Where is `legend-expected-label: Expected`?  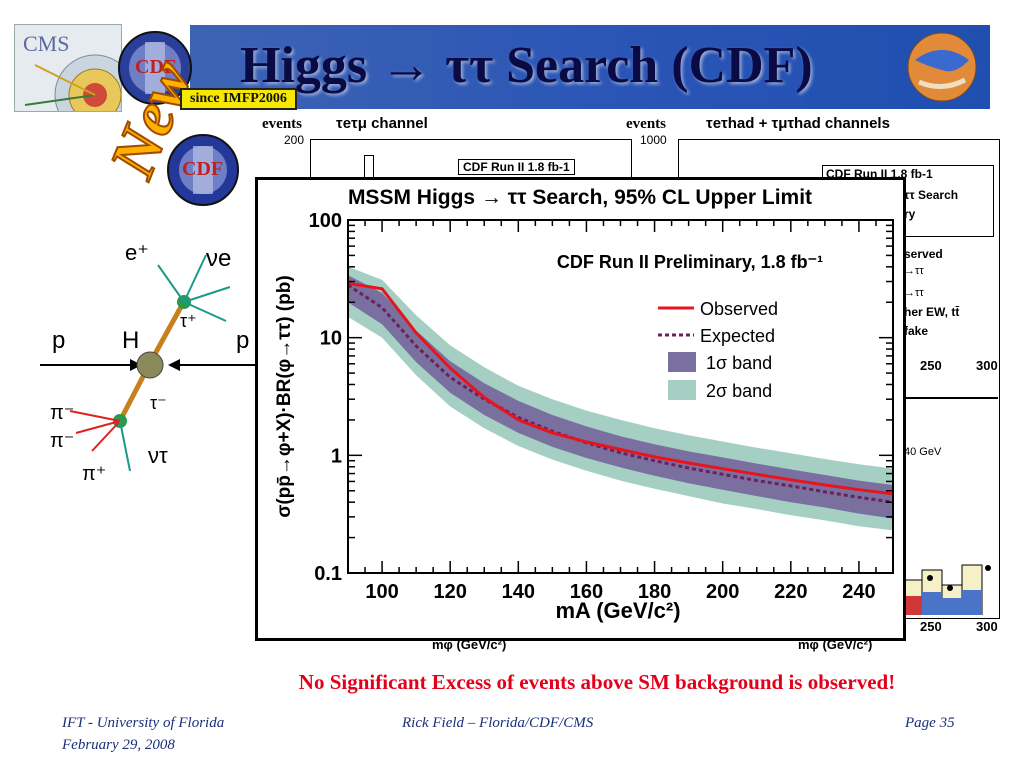 legend-expected-label: Expected is located at coordinates (737, 336).